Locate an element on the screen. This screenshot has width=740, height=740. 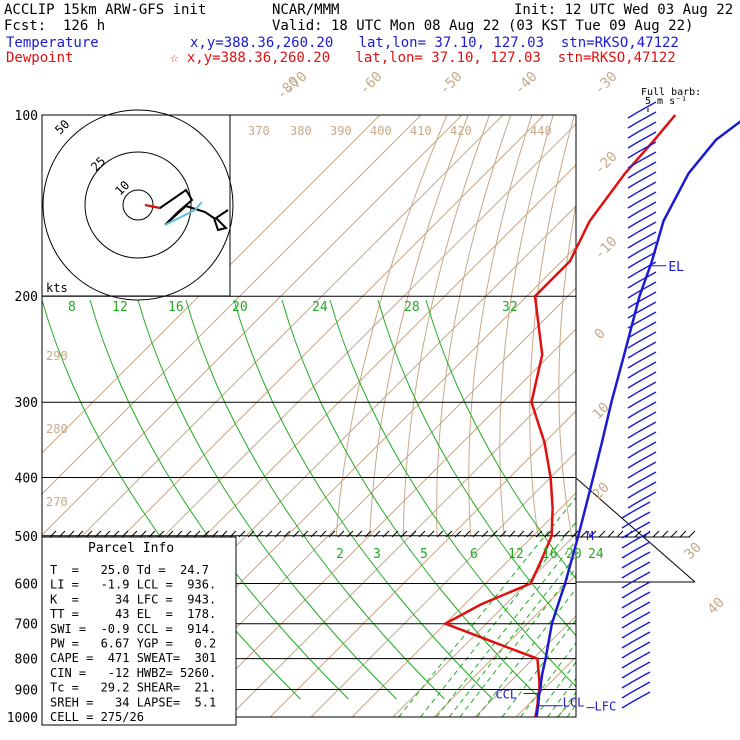
pressure-tick-label: 200 is located at coordinates (26, 297).